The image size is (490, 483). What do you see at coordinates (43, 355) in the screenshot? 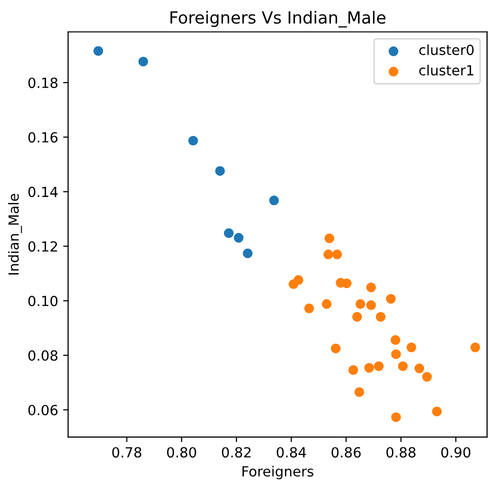
I see `y-tick-label: 0.08` at bounding box center [43, 355].